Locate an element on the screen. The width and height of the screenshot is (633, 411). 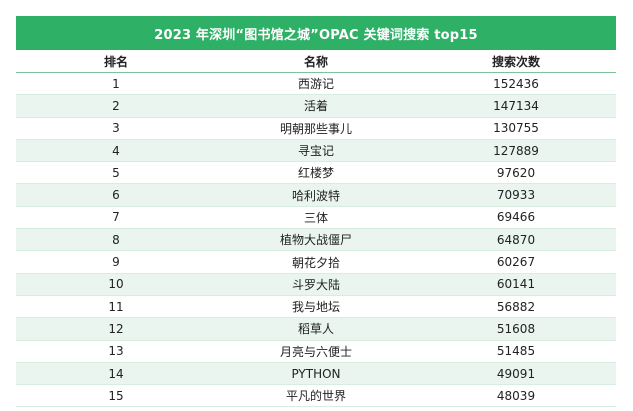
cell-count: 130755 is located at coordinates (516, 128).